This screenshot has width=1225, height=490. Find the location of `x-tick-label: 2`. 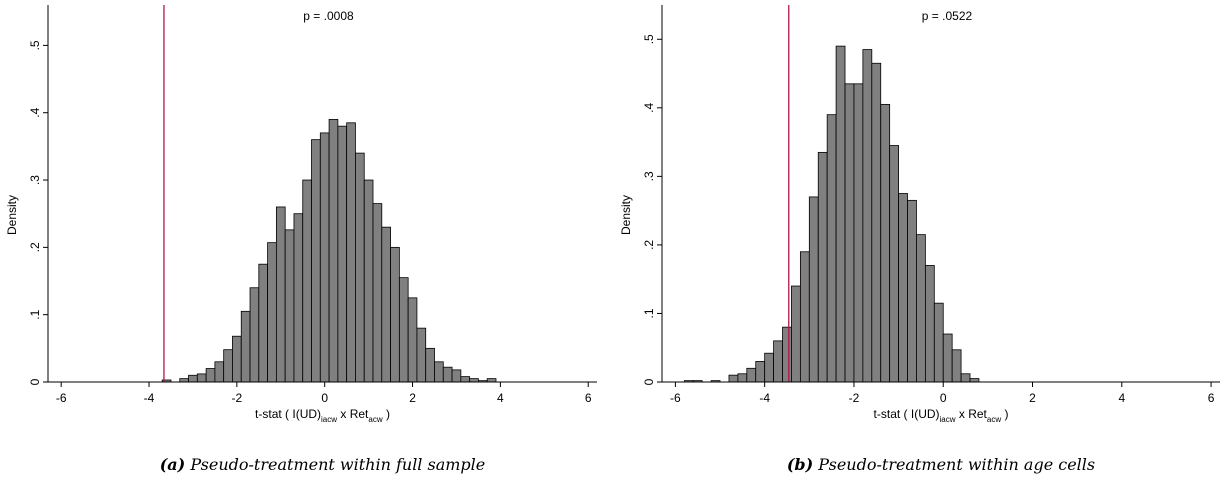

x-tick-label: 2 is located at coordinates (412, 398).